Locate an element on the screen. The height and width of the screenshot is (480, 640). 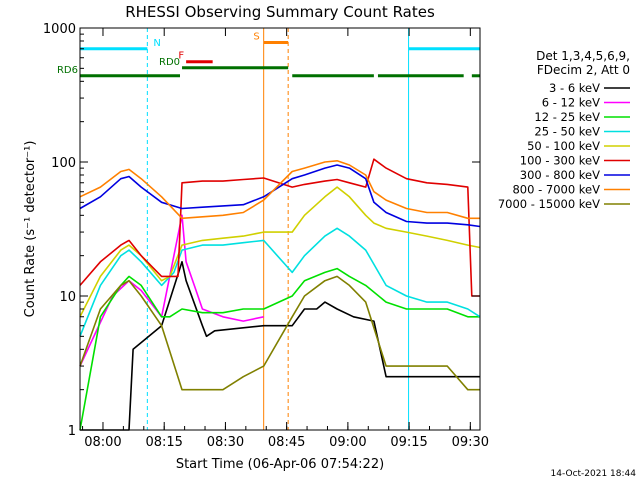
flag-label-0: N is located at coordinates (156, 43).